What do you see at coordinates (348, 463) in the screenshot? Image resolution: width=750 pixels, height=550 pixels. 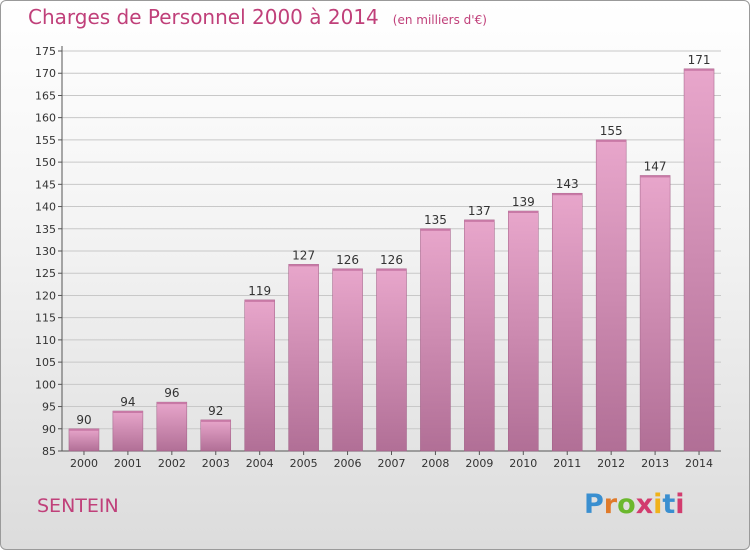 I see `x-tick-label-2006: 2006` at bounding box center [348, 463].